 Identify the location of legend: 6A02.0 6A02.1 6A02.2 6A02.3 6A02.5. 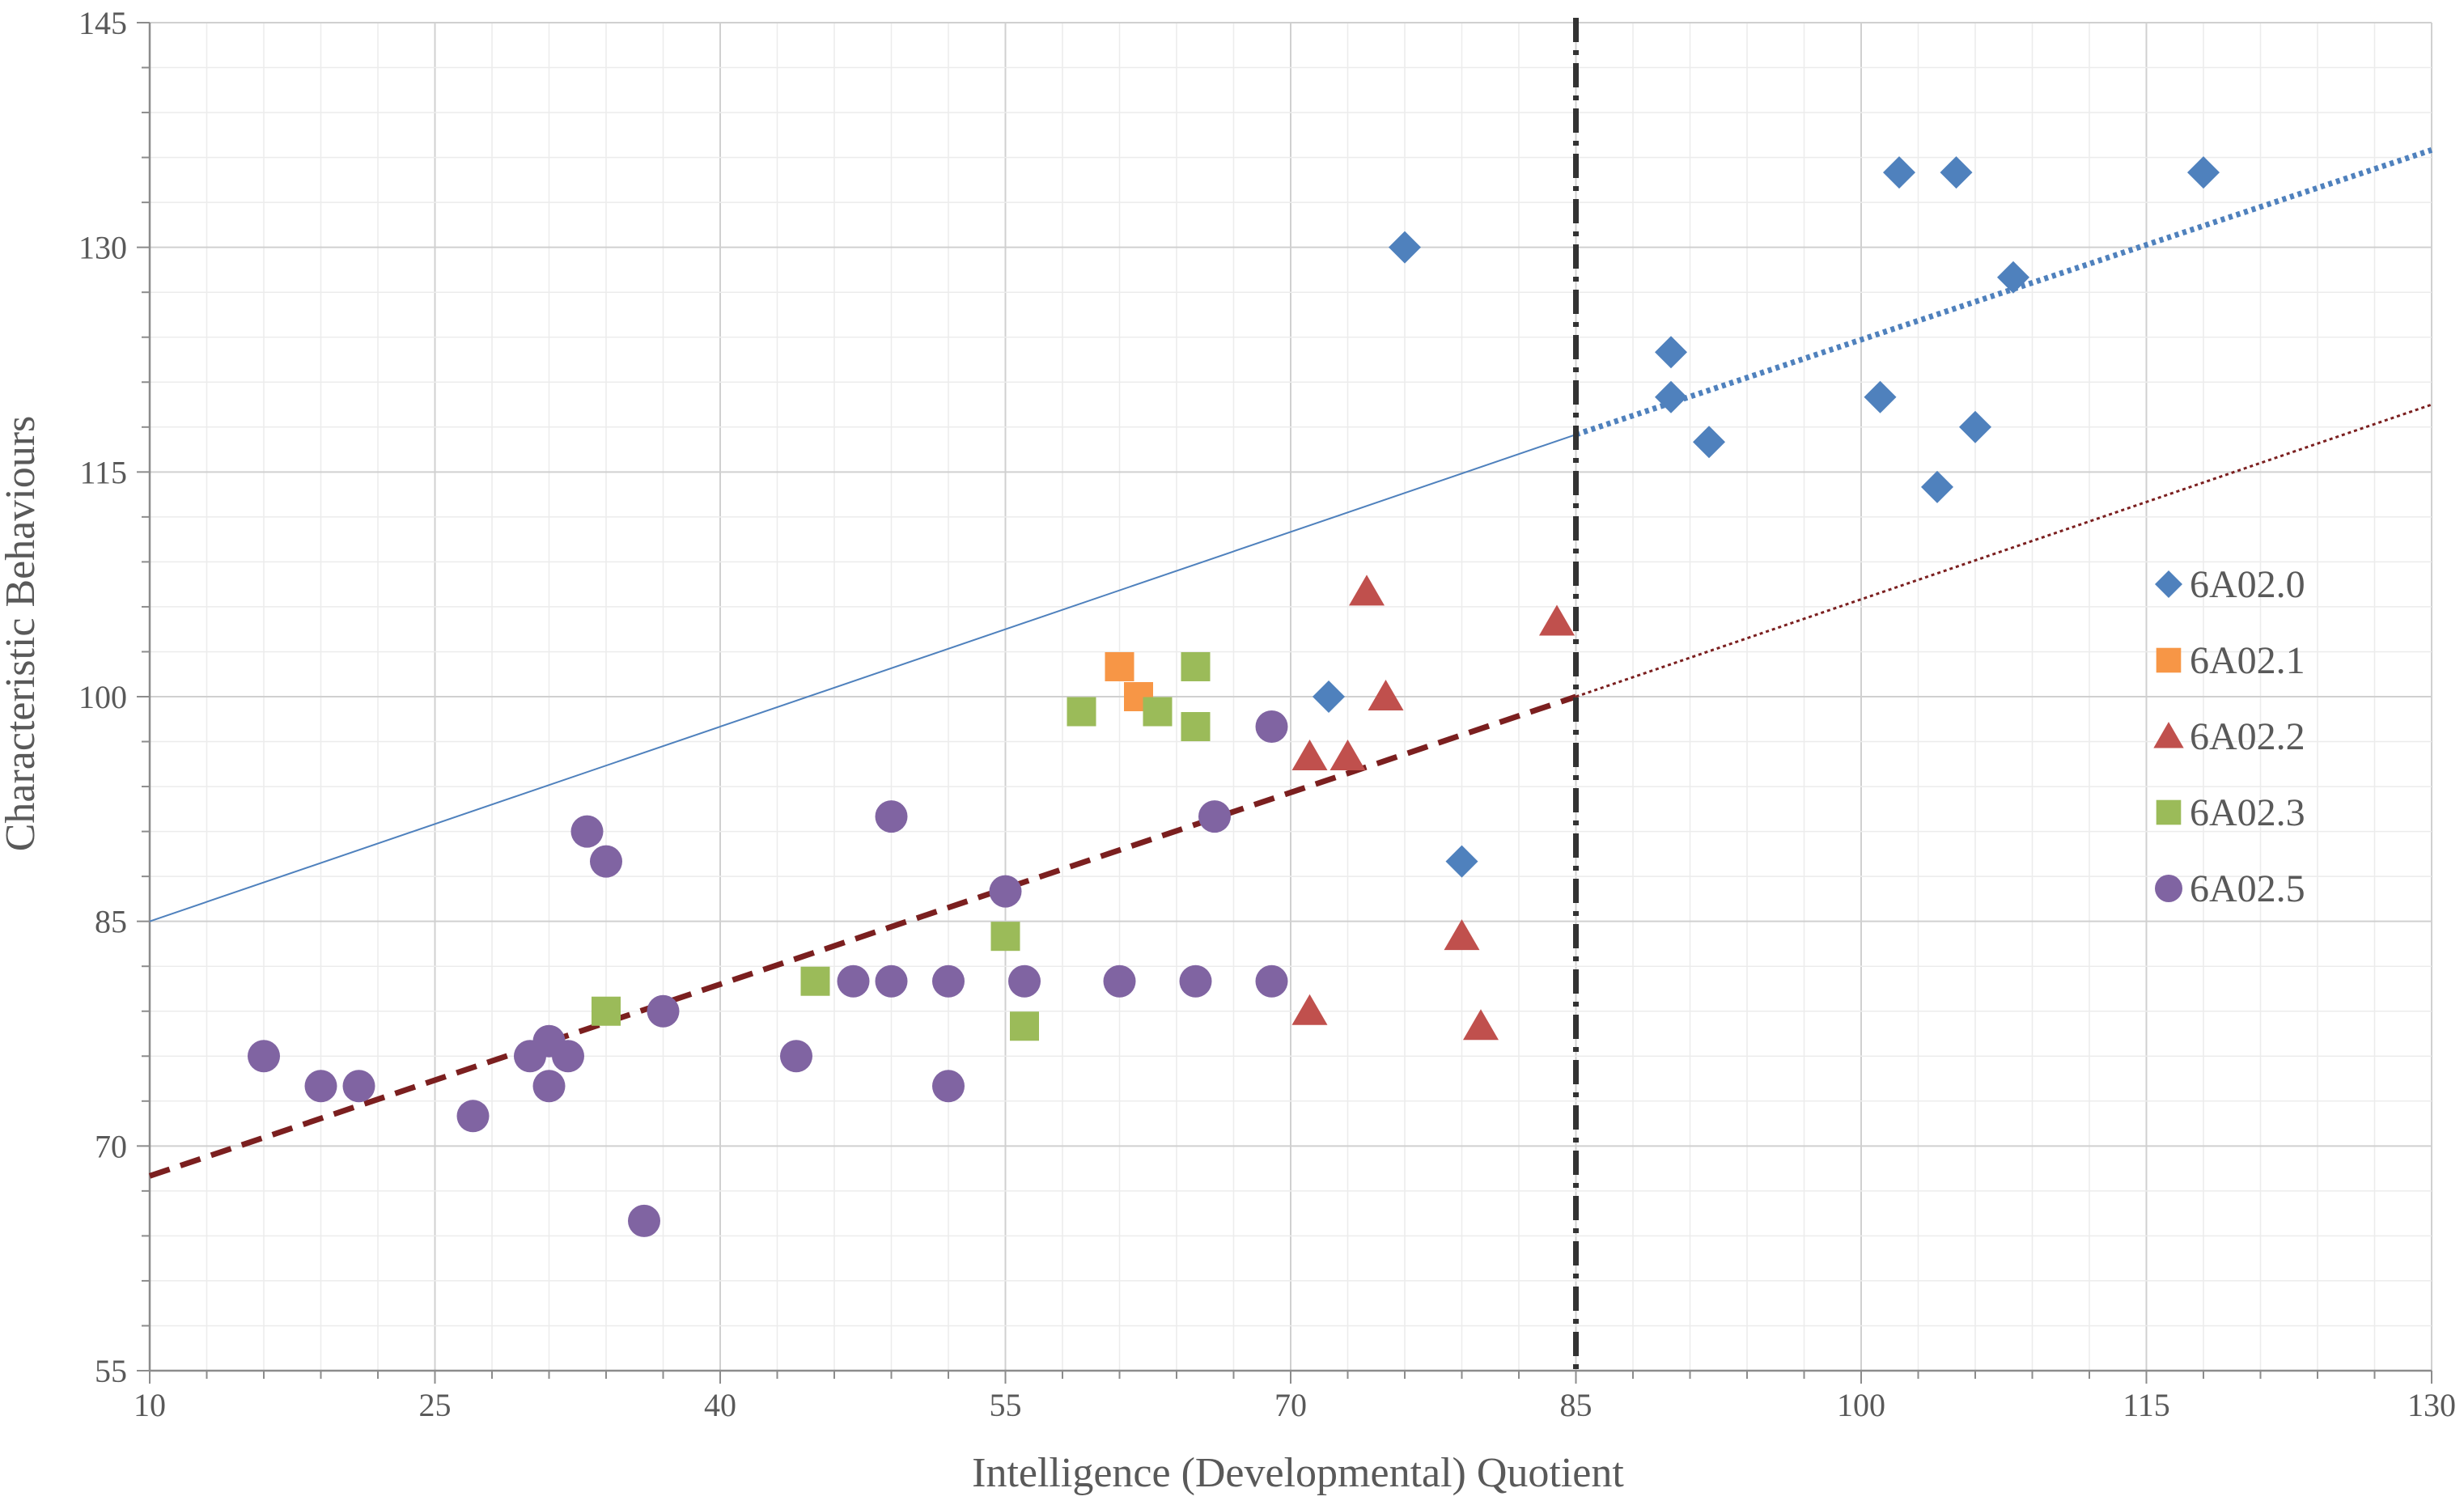
(2229, 736).